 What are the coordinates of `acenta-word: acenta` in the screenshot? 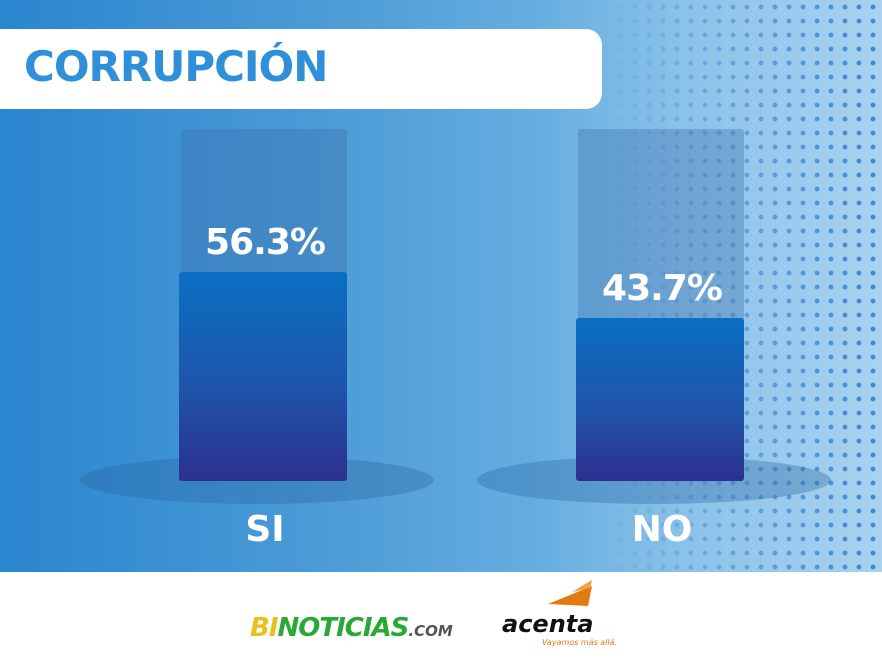 It's located at (548, 624).